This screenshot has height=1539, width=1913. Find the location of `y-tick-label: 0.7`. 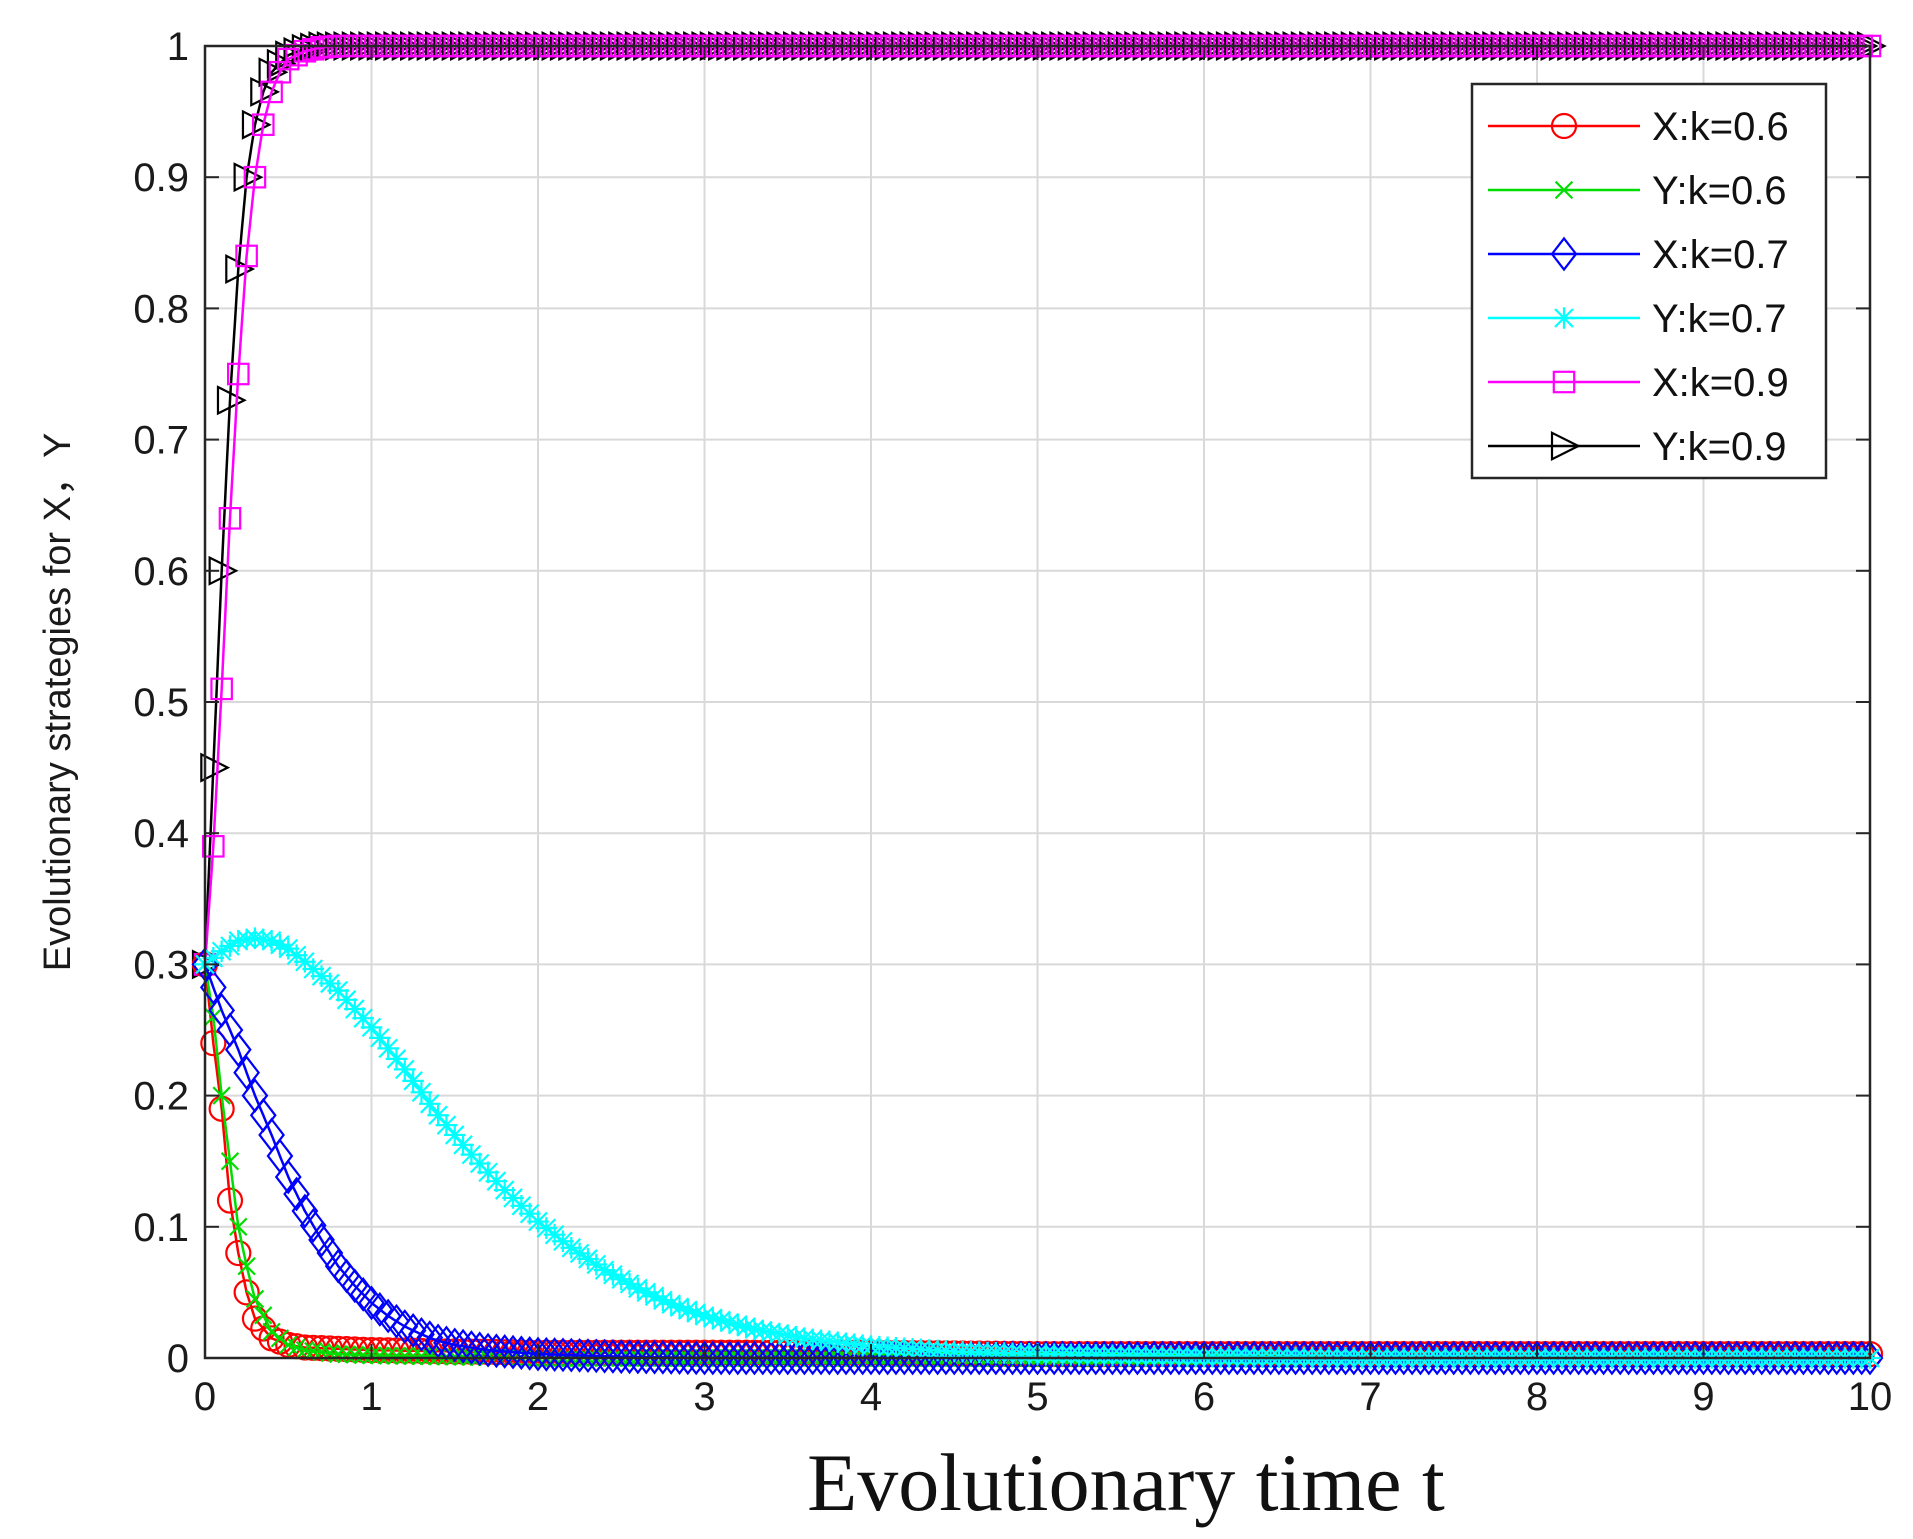

y-tick-label: 0.7 is located at coordinates (161, 441).